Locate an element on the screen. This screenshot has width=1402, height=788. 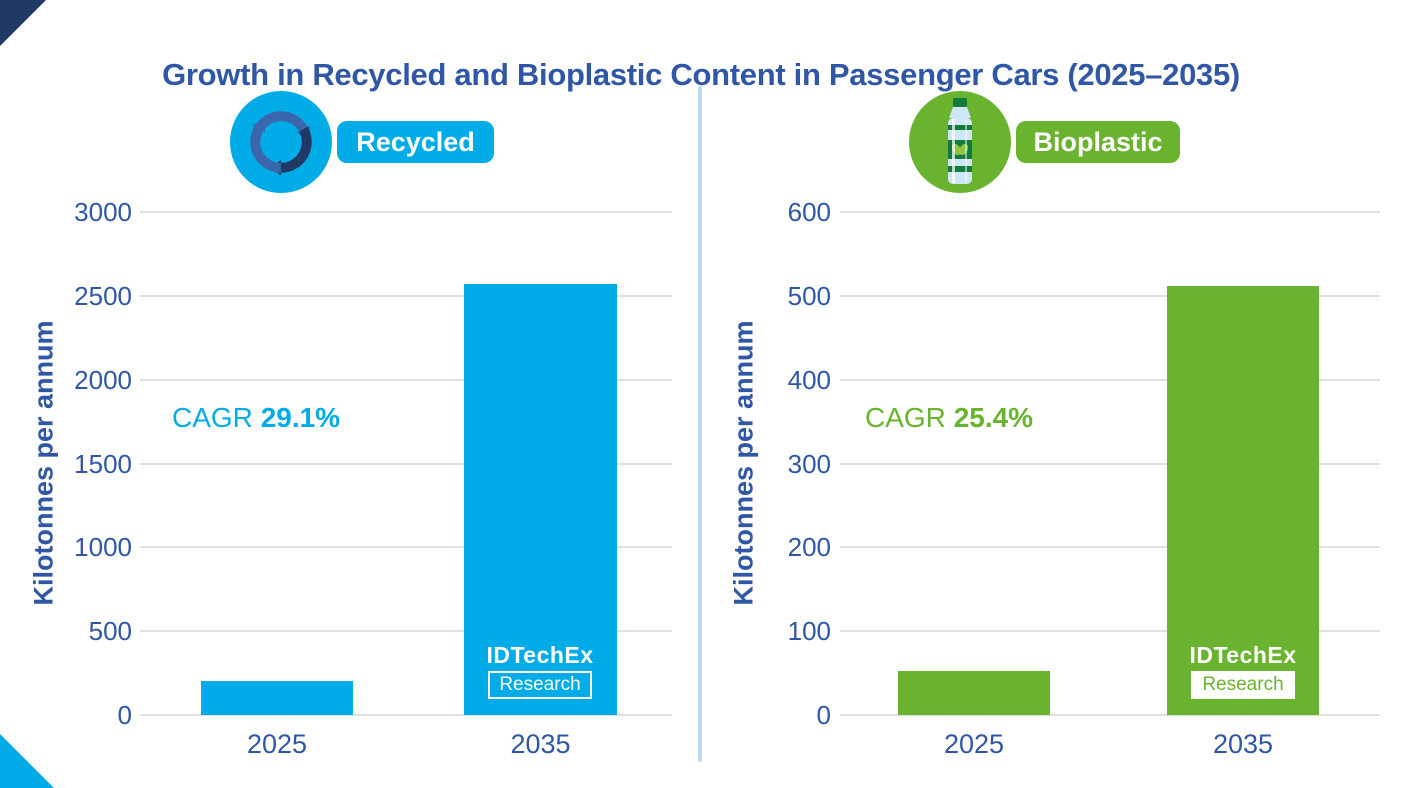
cagr-annotation-recycled: CAGR 29.1% is located at coordinates (256, 418).